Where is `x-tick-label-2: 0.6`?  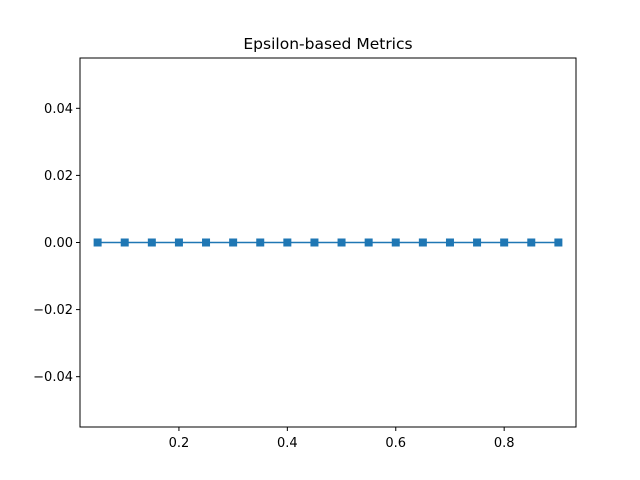 x-tick-label-2: 0.6 is located at coordinates (395, 443).